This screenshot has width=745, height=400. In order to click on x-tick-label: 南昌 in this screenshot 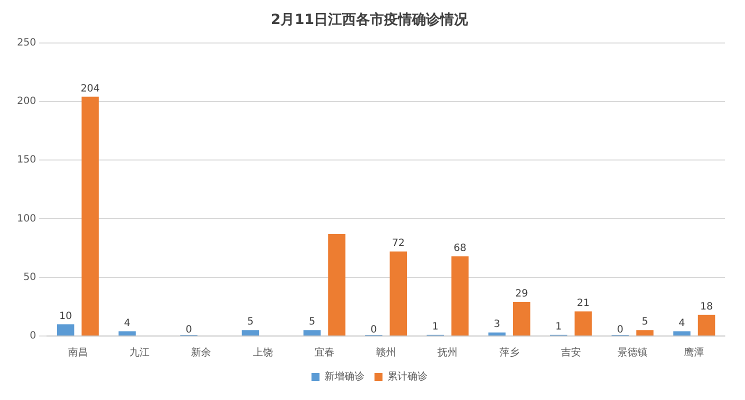, I will do `click(78, 352)`.